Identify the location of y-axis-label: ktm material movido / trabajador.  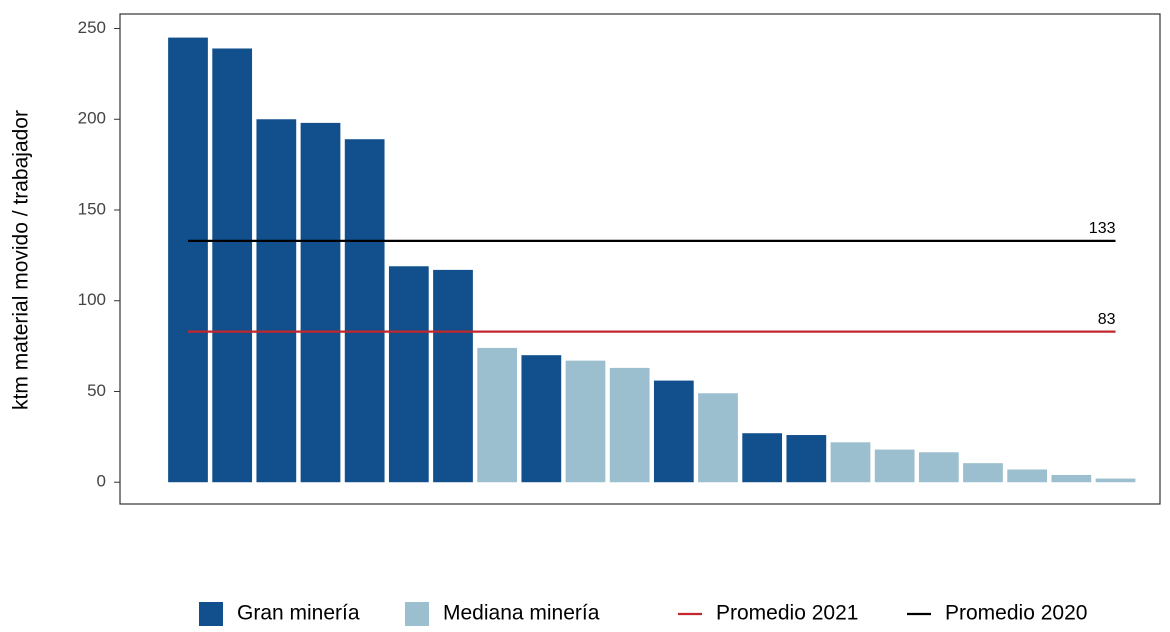
(21, 260).